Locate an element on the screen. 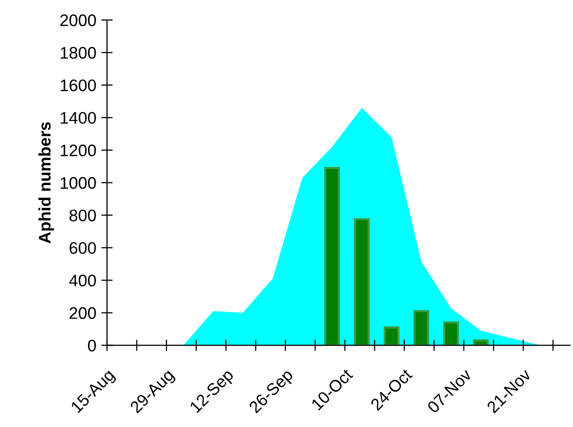  y-tick-label: 1000 is located at coordinates (78, 183).